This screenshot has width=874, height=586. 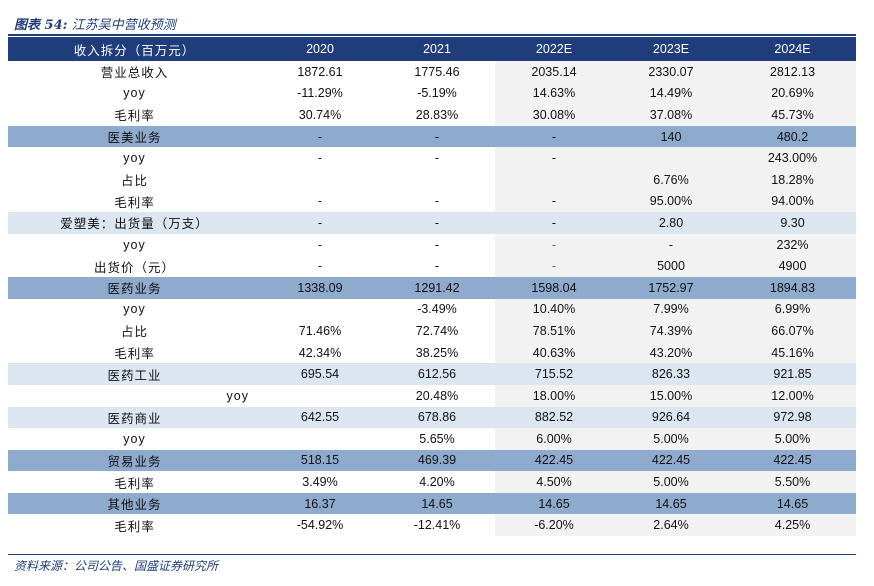 What do you see at coordinates (437, 482) in the screenshot?
I see `table-cell: 4.20%` at bounding box center [437, 482].